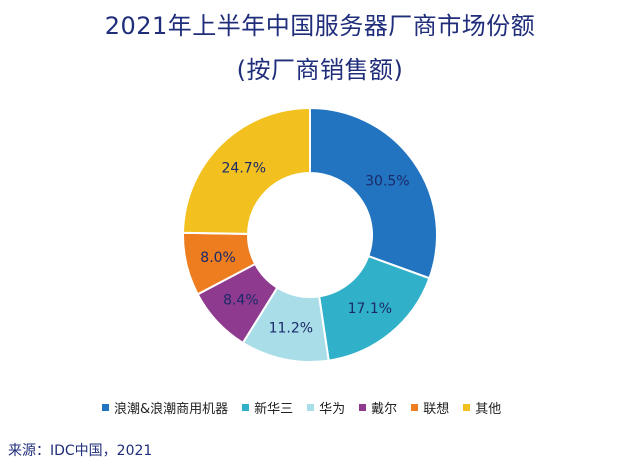 The height and width of the screenshot is (465, 640). I want to click on legend: 浪潮&浪潮商用机器 新华三 华为 戴尔 联想 其他, so click(301, 407).